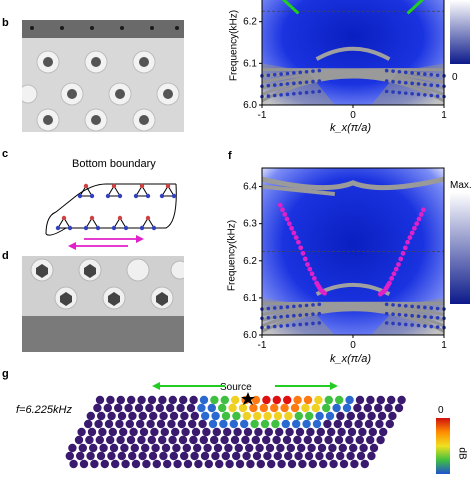 The image size is (474, 479). Describe the element at coordinates (250, 224) in the screenshot. I see `y-tick-label: 6.3` at that location.